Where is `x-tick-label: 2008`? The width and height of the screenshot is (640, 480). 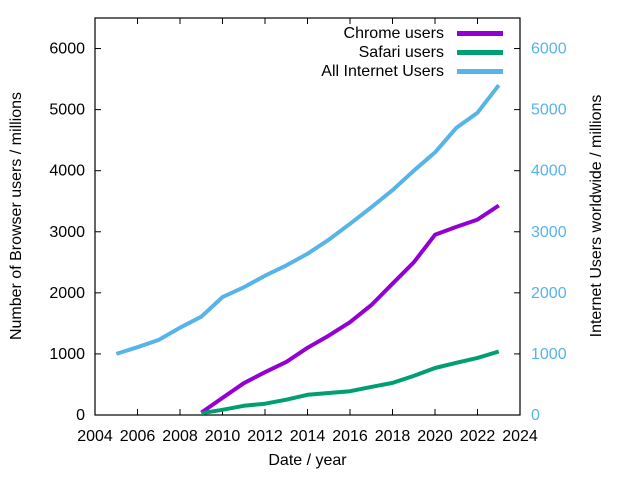 x-tick-label: 2008 is located at coordinates (180, 436).